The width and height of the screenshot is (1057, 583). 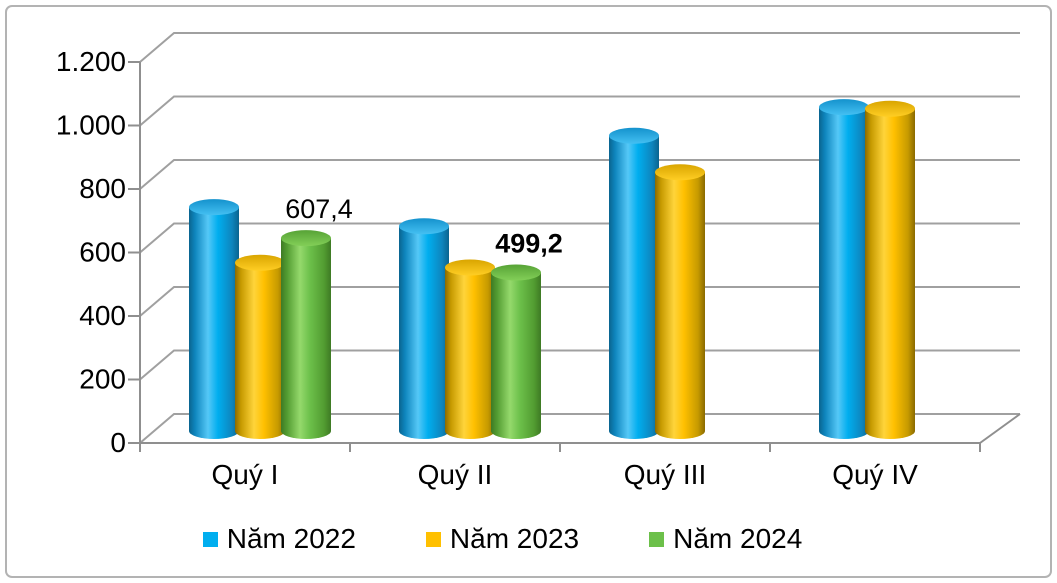 What do you see at coordinates (319, 209) in the screenshot?
I see `data-label: 607,4` at bounding box center [319, 209].